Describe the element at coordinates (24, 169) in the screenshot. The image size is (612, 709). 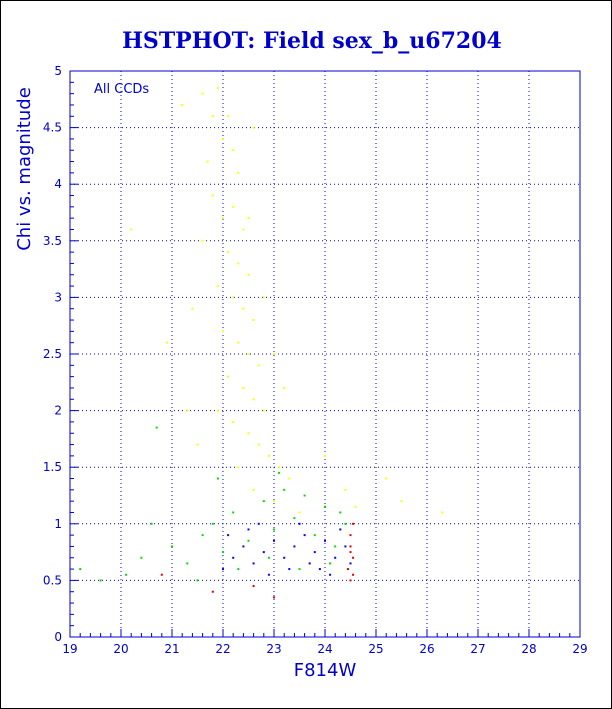
I see `y-axis-label: Chi vs. magnitude` at that location.